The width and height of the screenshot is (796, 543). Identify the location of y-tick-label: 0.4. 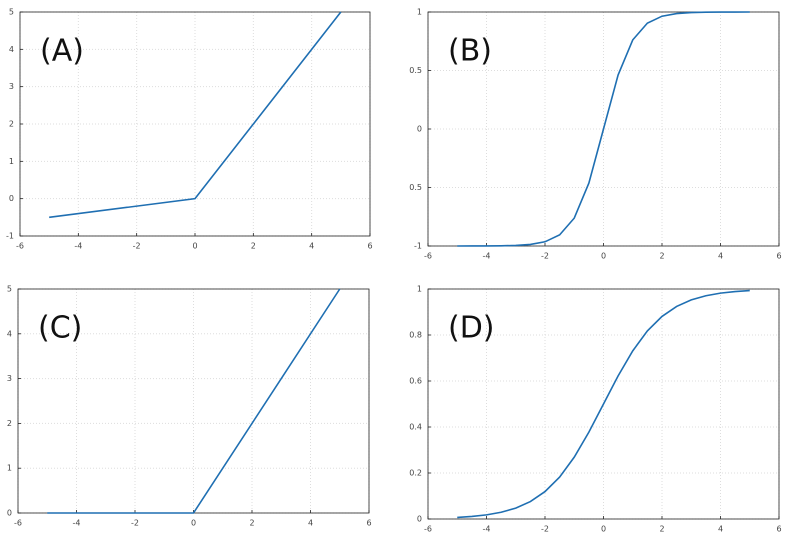
(415, 427).